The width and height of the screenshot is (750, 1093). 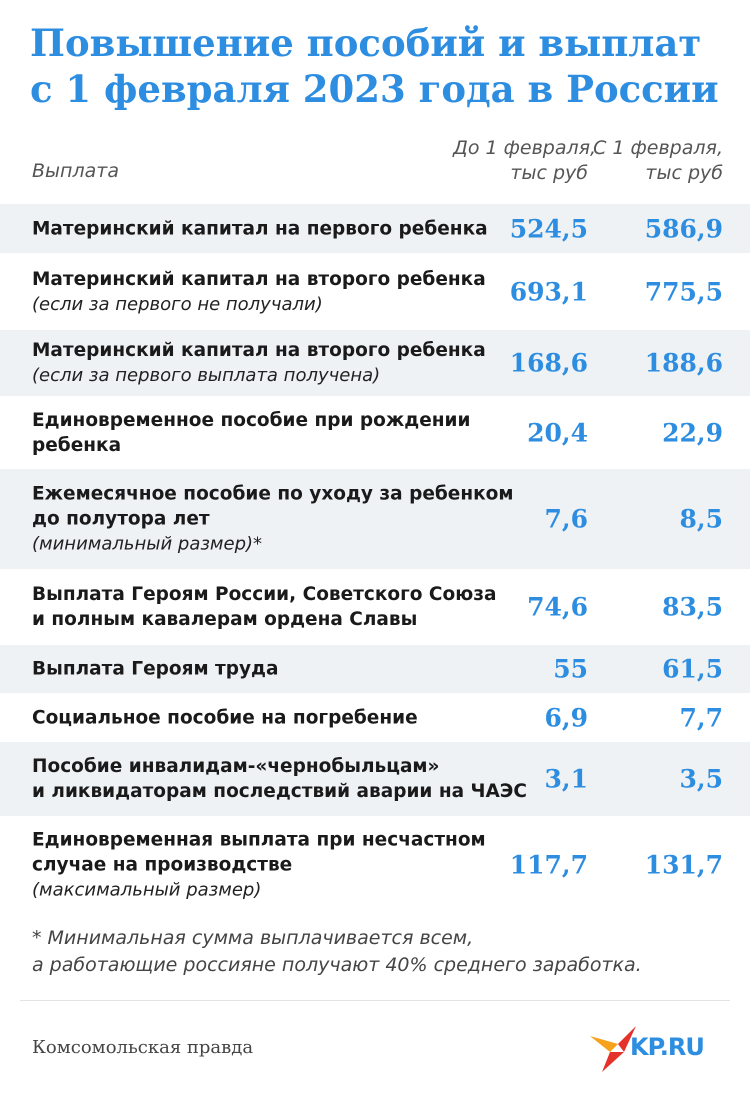 I want to click on table-row: Социальное пособие на погребение 6,9 7,7, so click(x=375, y=717).